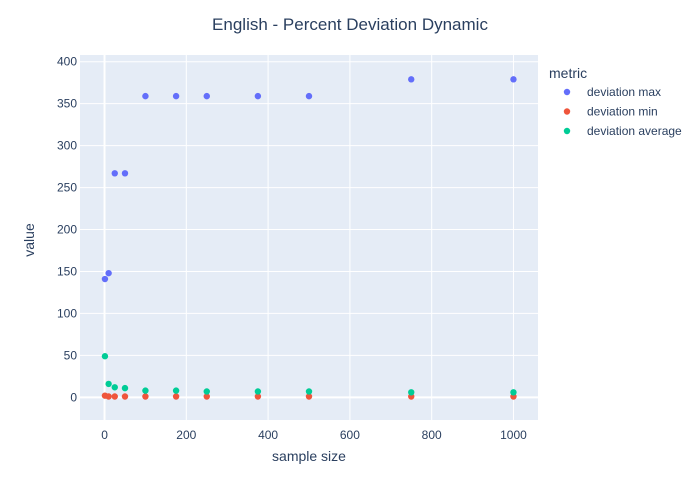 The height and width of the screenshot is (500, 700). Describe the element at coordinates (29, 240) in the screenshot. I see `y-axis-title: value` at that location.